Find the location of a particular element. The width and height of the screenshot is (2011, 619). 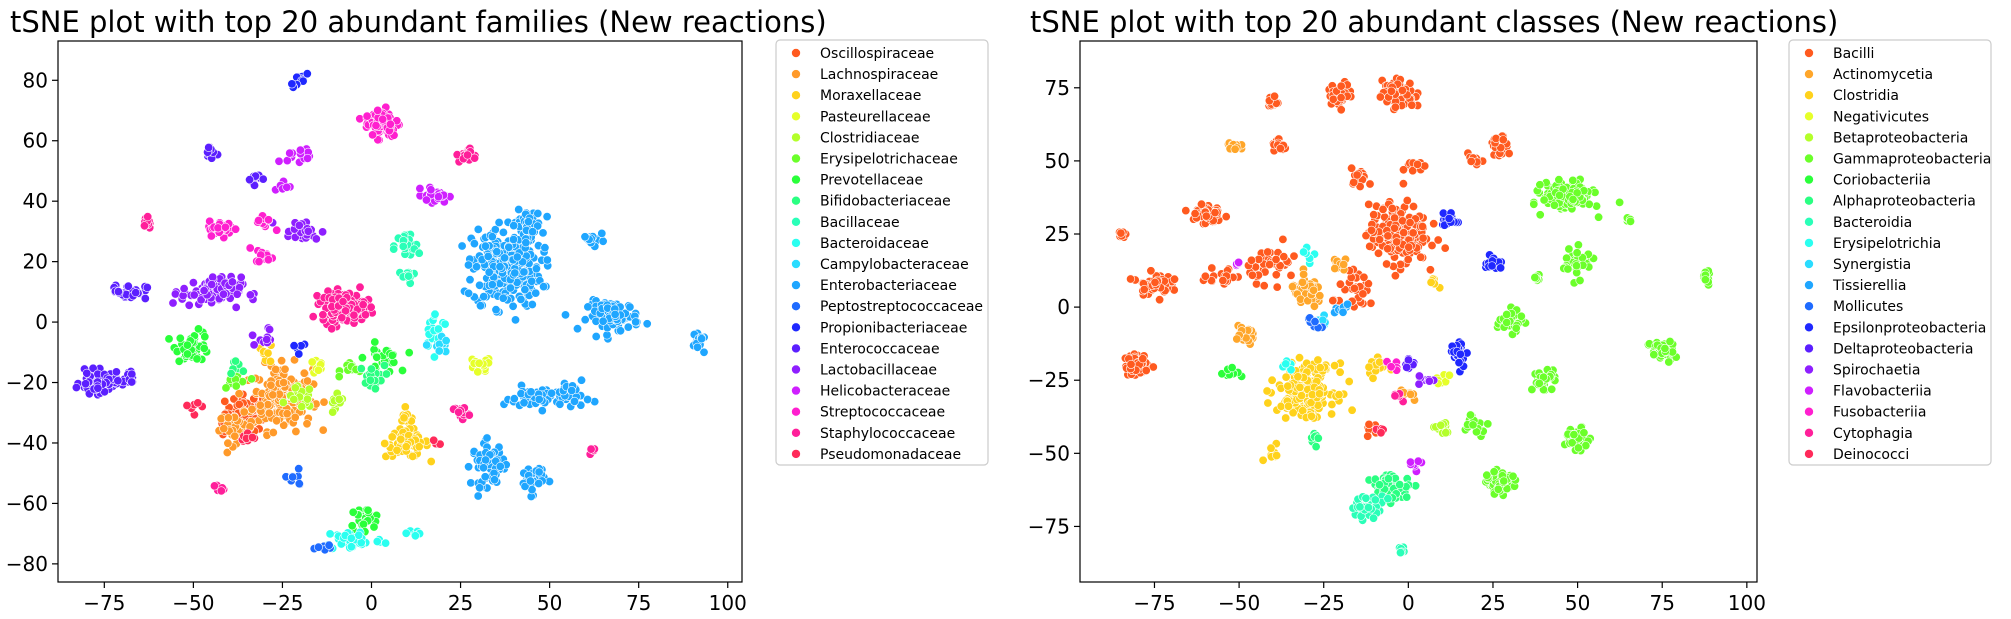

x-tick-label: 75 is located at coordinates (1661, 603).